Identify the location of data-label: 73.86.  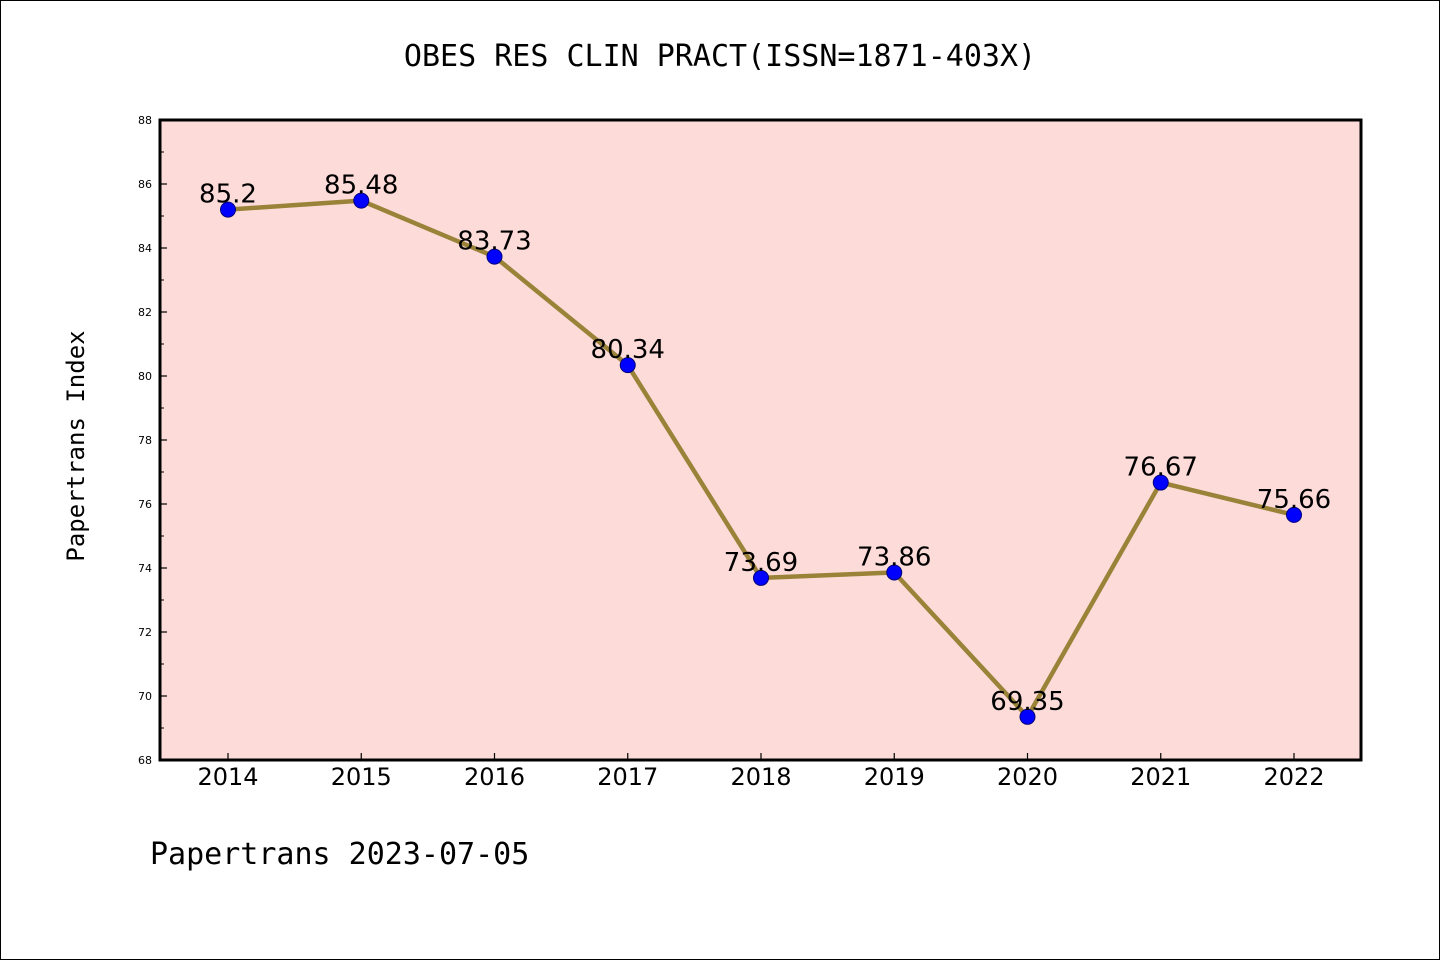
(894, 557).